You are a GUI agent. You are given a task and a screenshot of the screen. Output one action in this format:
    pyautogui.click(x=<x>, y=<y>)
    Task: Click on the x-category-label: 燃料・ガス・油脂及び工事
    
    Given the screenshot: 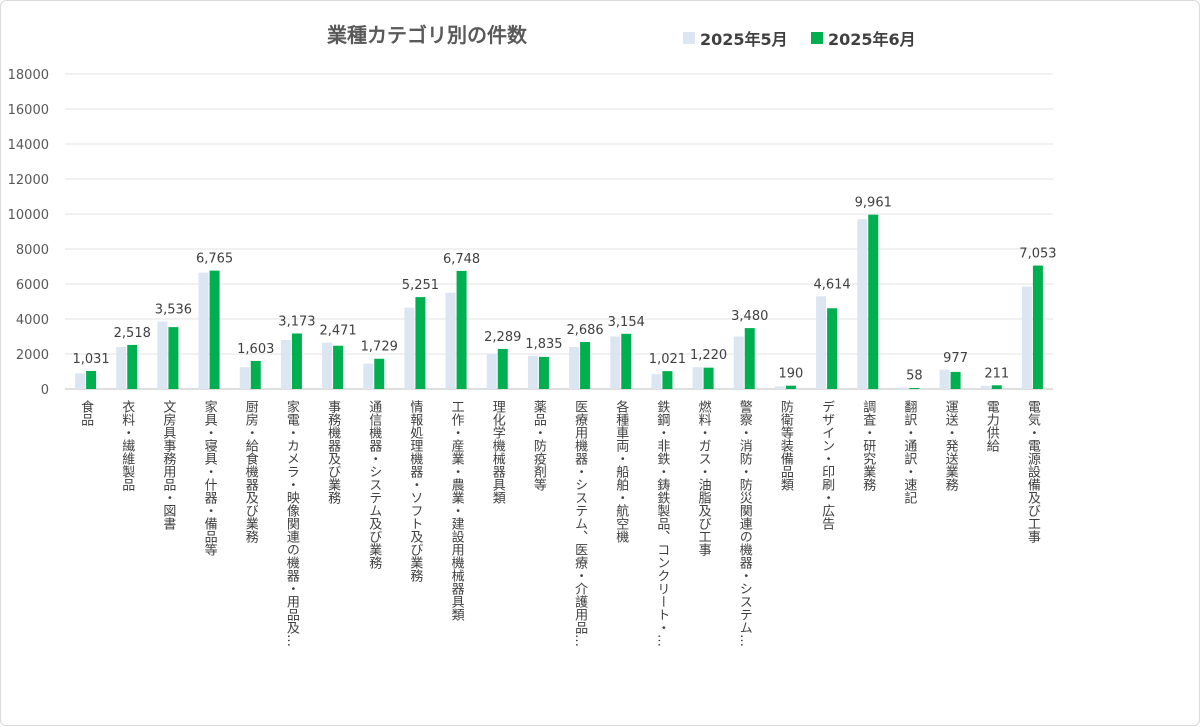 What is the action you would take?
    pyautogui.click(x=704, y=477)
    